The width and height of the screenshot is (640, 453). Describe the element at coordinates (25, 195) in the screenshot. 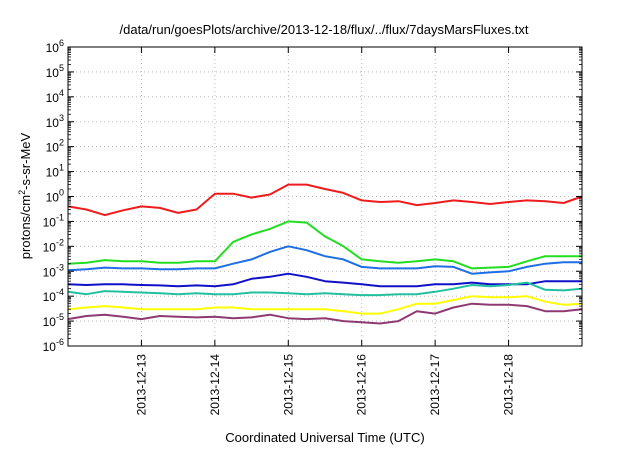

I see `y-axis-label: protons/cm2-s-sr-MeV` at that location.